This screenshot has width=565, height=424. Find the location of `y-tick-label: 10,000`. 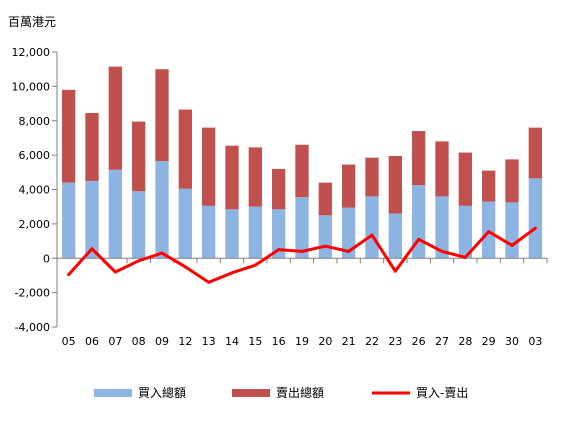

y-tick-label: 10,000 is located at coordinates (31, 86).